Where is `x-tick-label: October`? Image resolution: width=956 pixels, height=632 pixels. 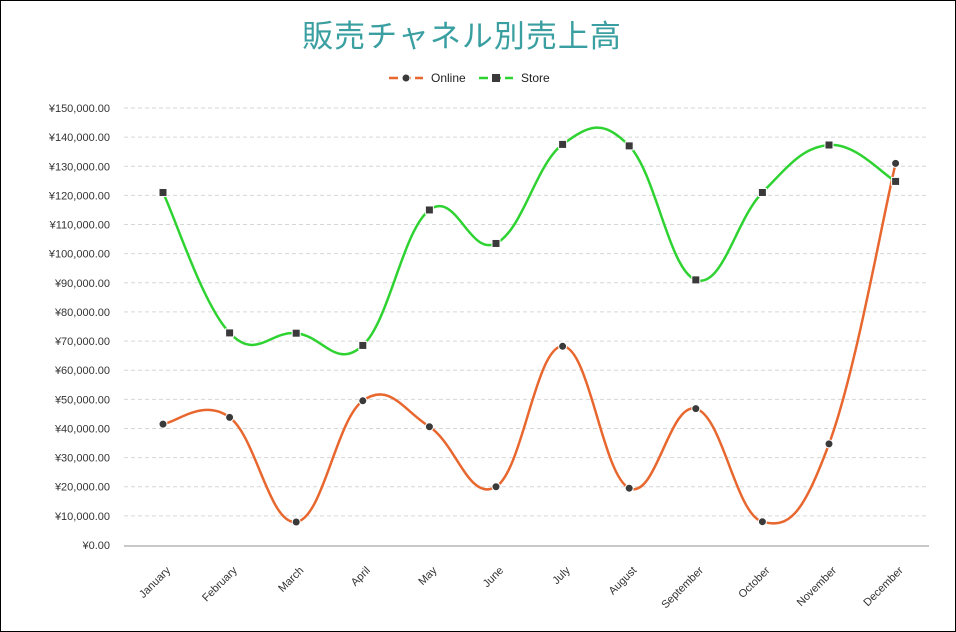 x-tick-label: October is located at coordinates (754, 582).